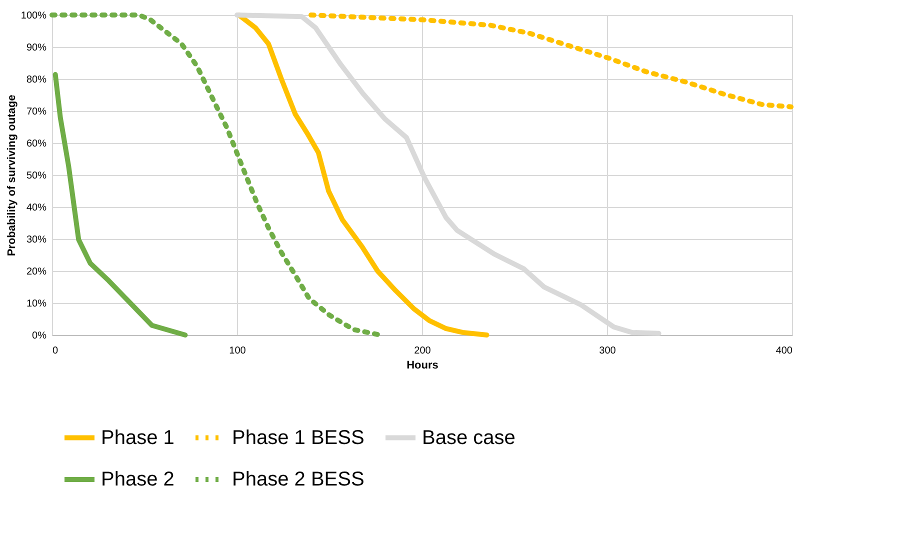 The width and height of the screenshot is (905, 544). What do you see at coordinates (469, 437) in the screenshot?
I see `legend-label: Base case` at bounding box center [469, 437].